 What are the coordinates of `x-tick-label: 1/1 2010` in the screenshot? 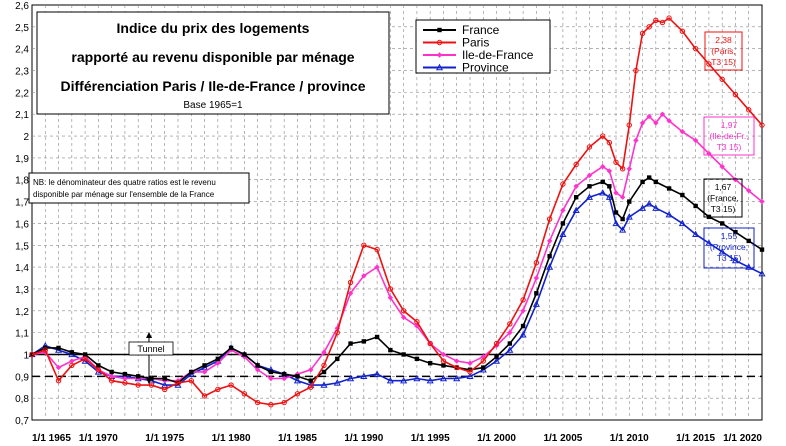 It's located at (629, 438).